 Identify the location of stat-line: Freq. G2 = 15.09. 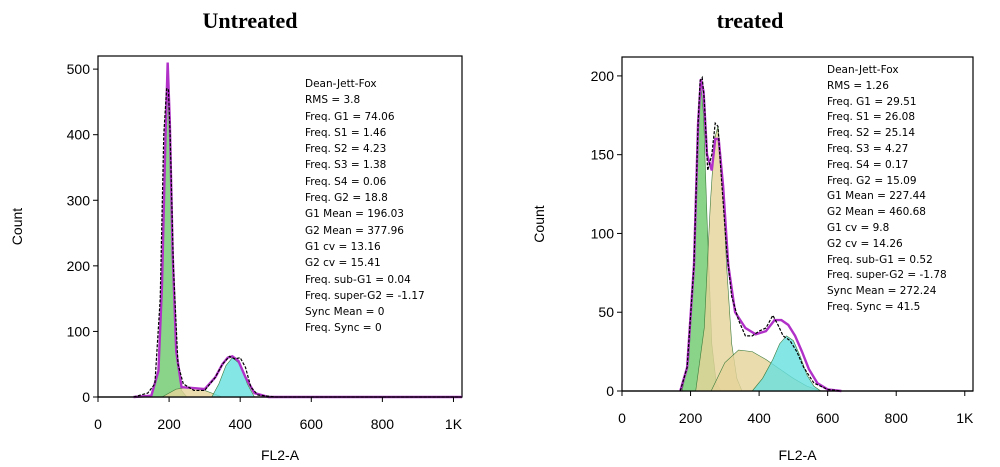
(872, 180).